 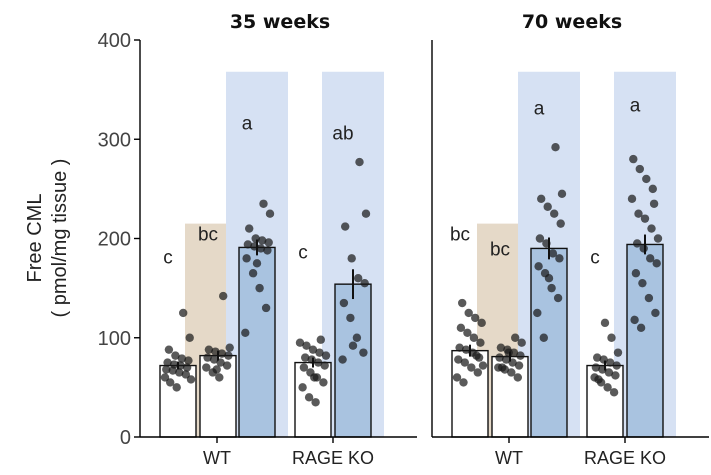 What do you see at coordinates (125, 438) in the screenshot?
I see `y-tick-label: 0` at bounding box center [125, 438].